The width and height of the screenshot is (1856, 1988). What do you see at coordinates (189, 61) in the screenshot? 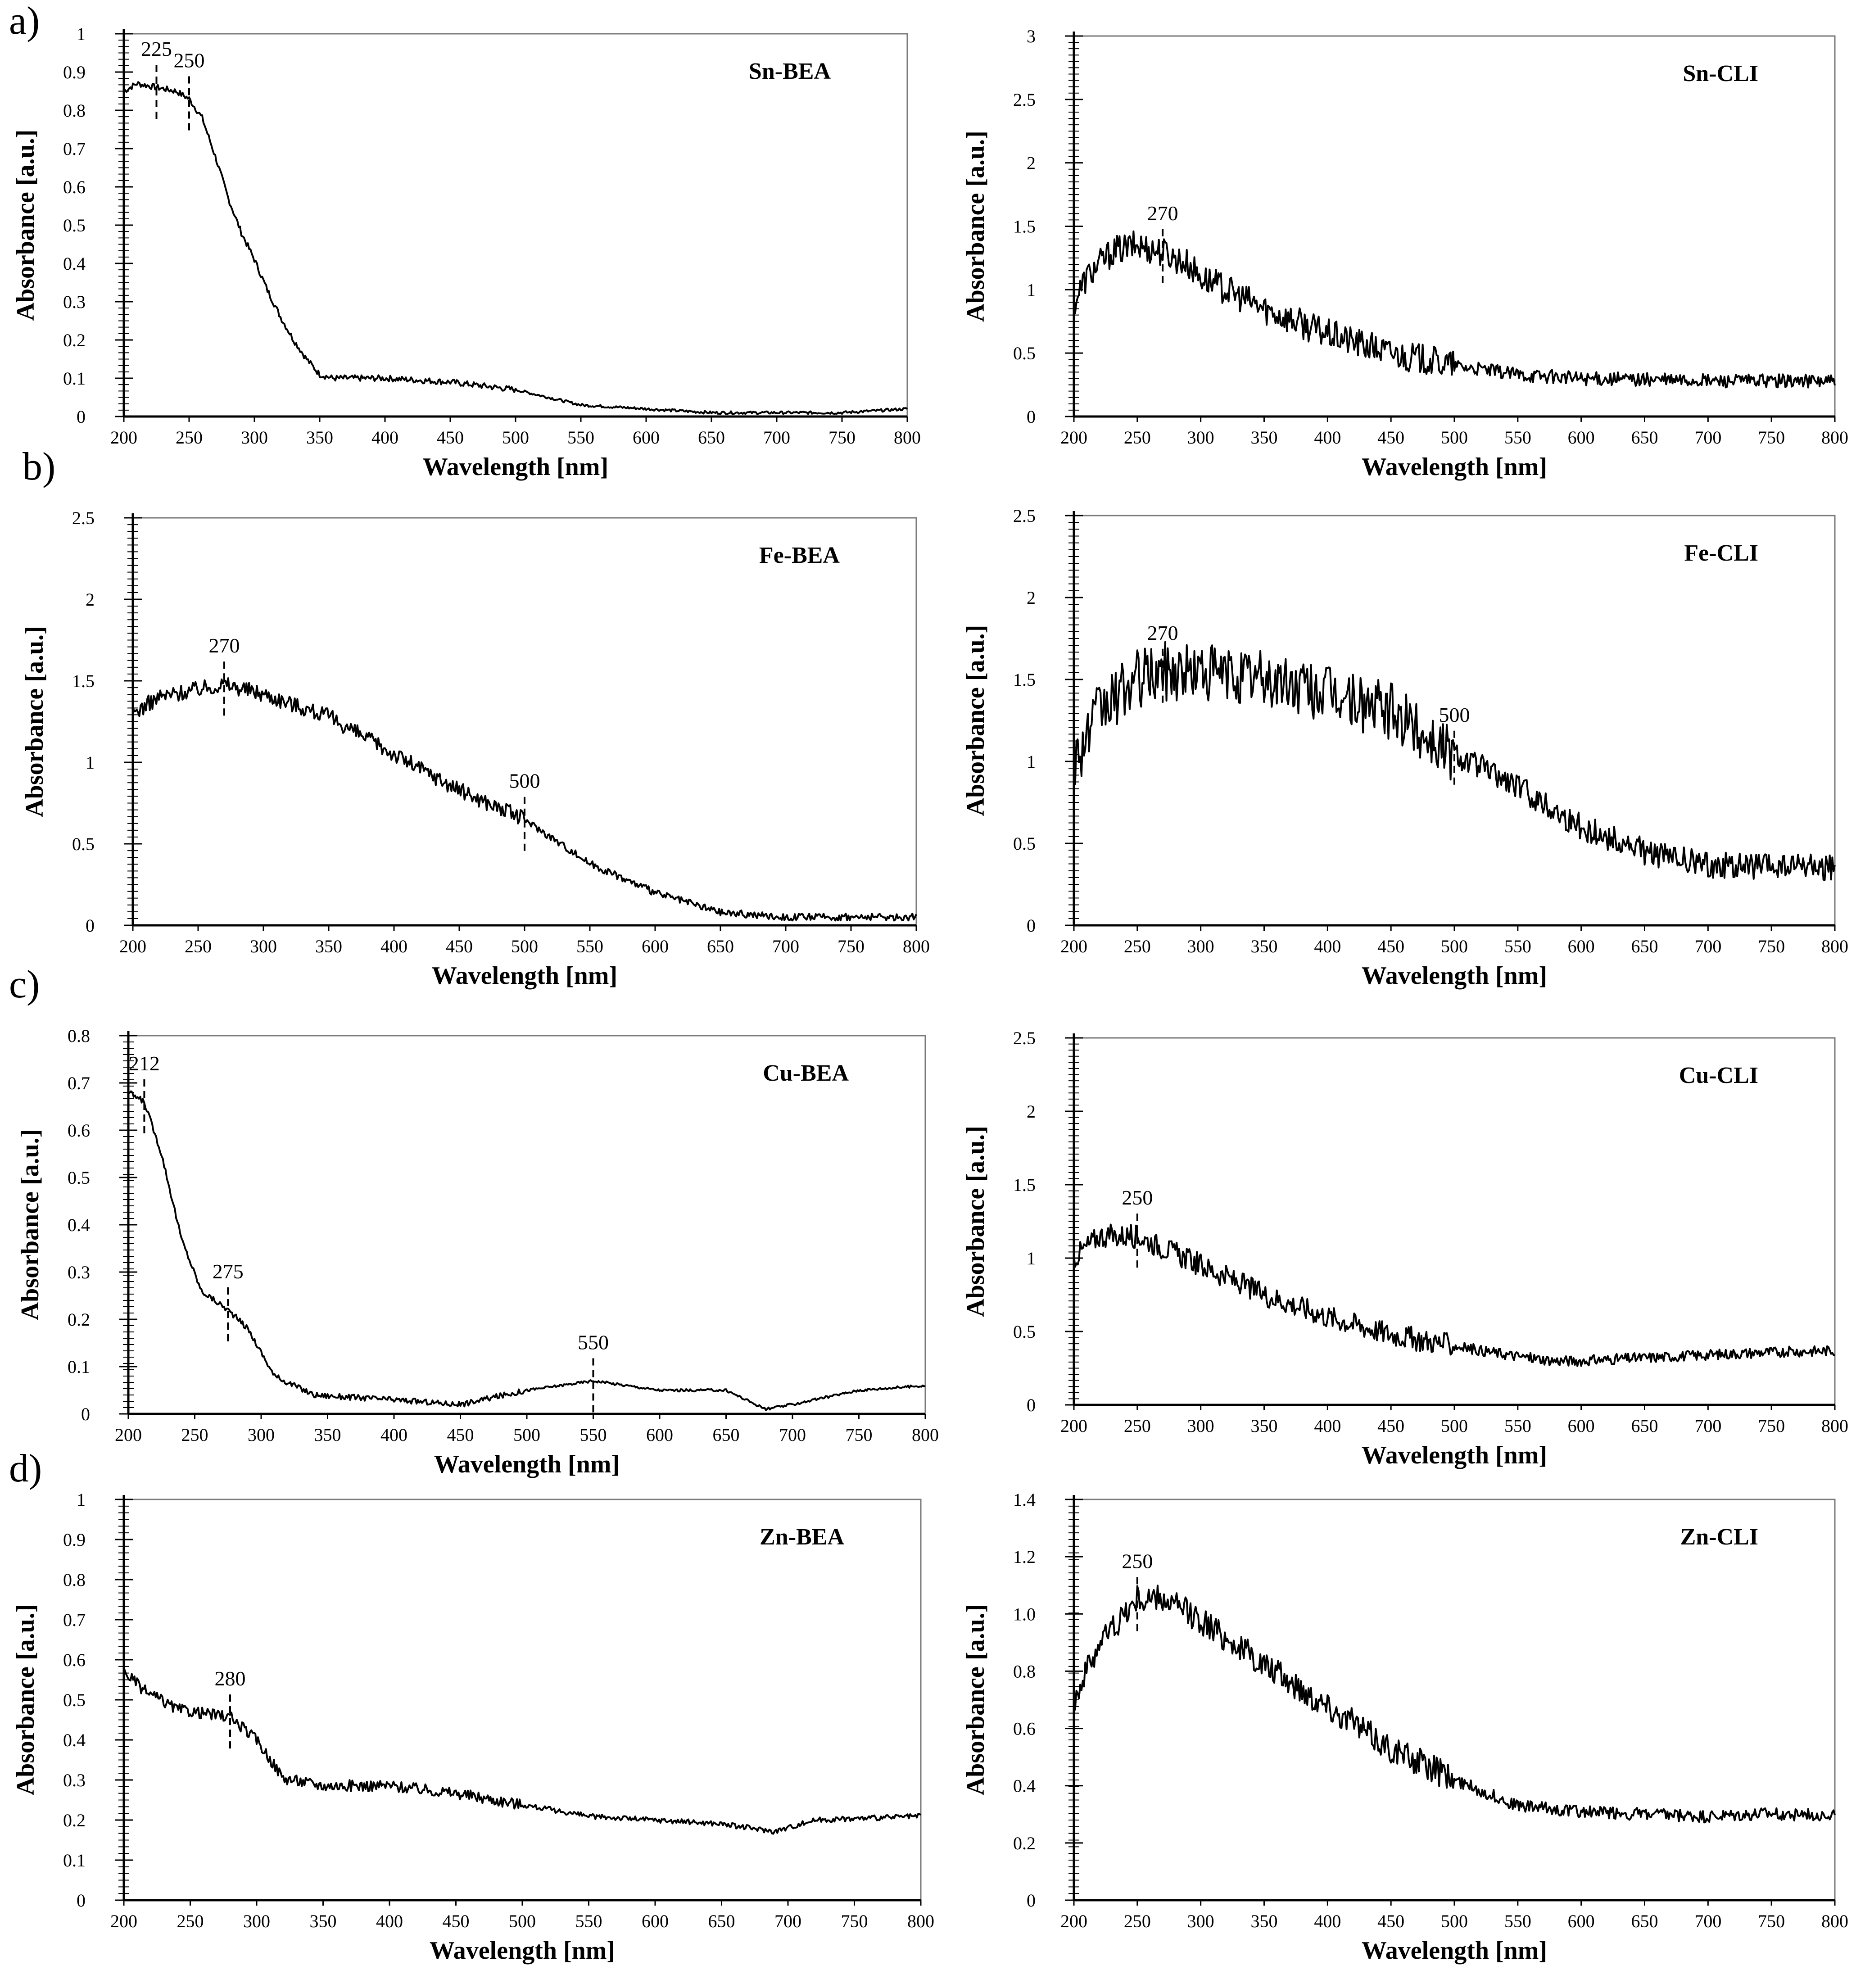
I see `peak-label: 250` at bounding box center [189, 61].